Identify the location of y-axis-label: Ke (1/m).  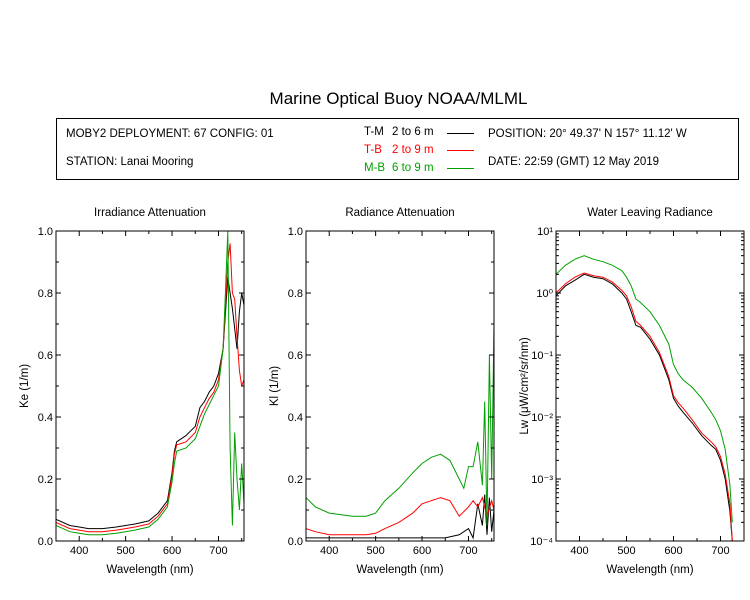
(25, 386).